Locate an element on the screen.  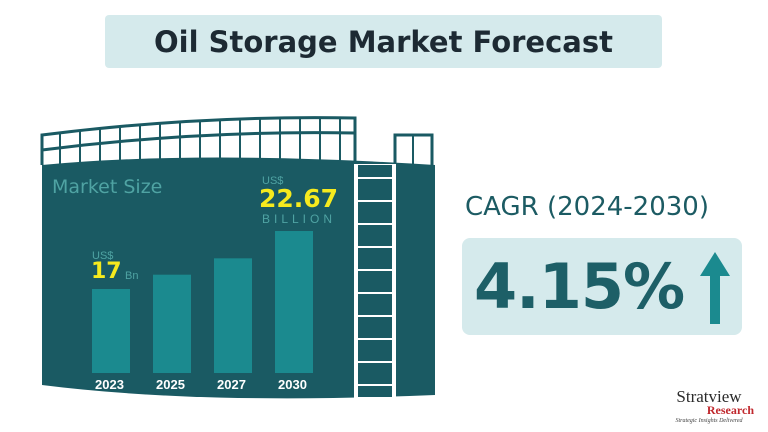
x-tick-label: 2027 is located at coordinates (231, 384).